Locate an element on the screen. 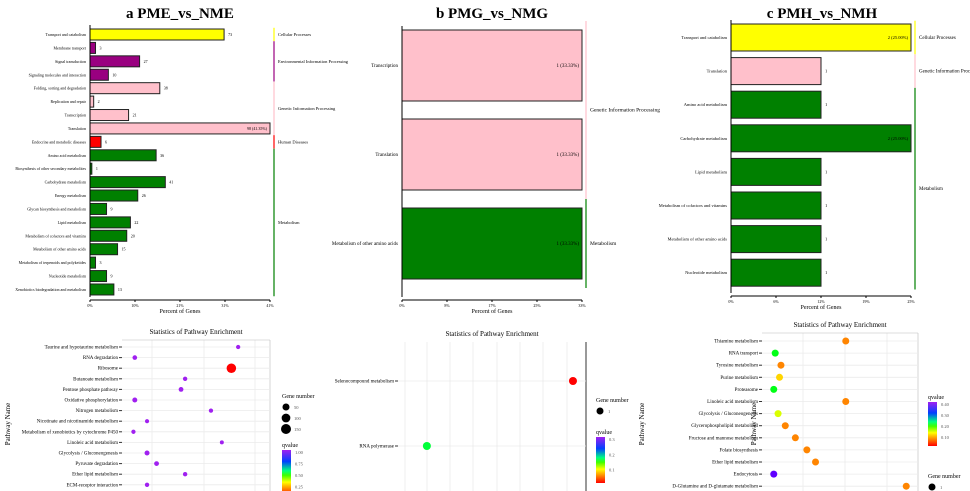 Image resolution: width=970 pixels, height=491 pixels. bar-label: Metabolism of terpenoids and polyketides is located at coordinates (53, 262).